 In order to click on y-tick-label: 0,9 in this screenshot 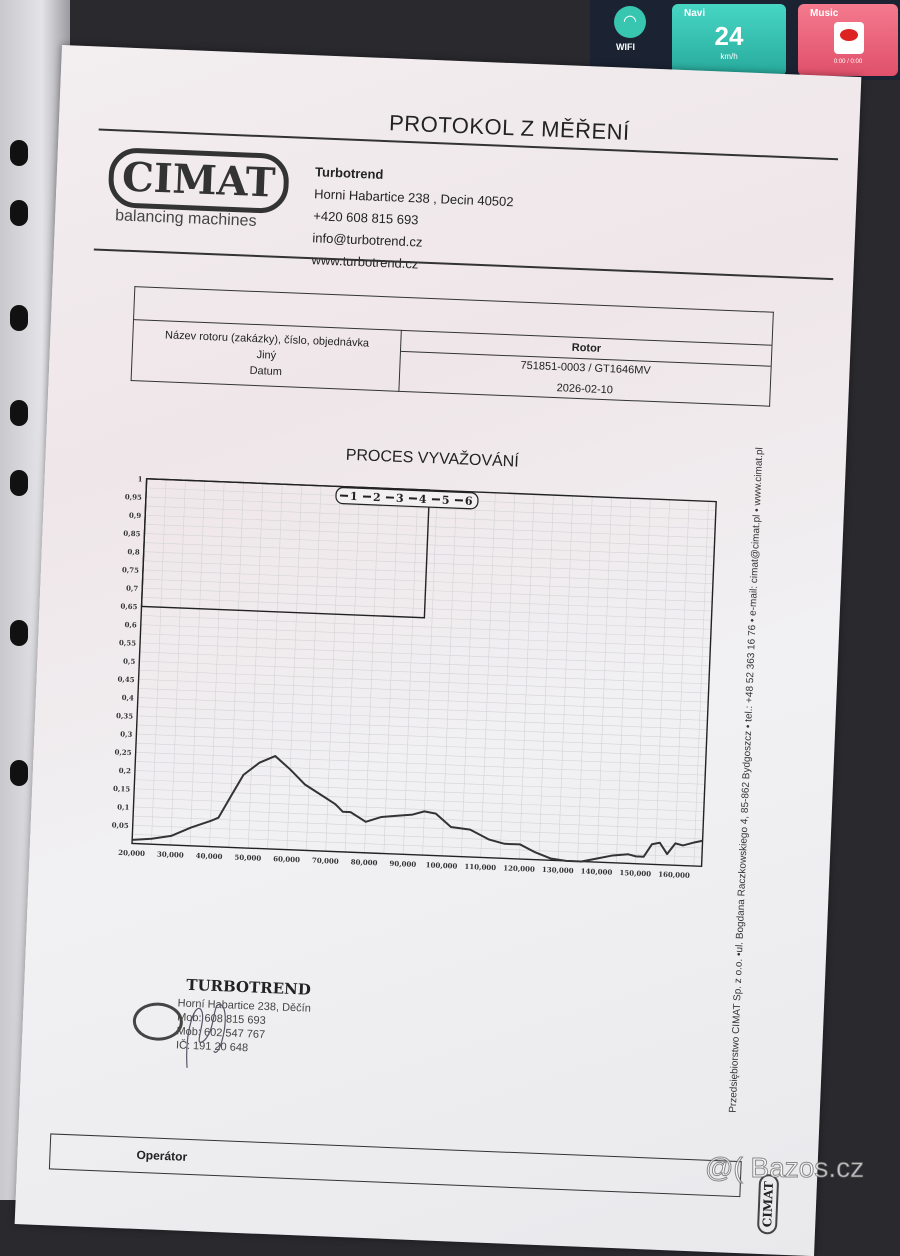, I will do `click(135, 515)`.